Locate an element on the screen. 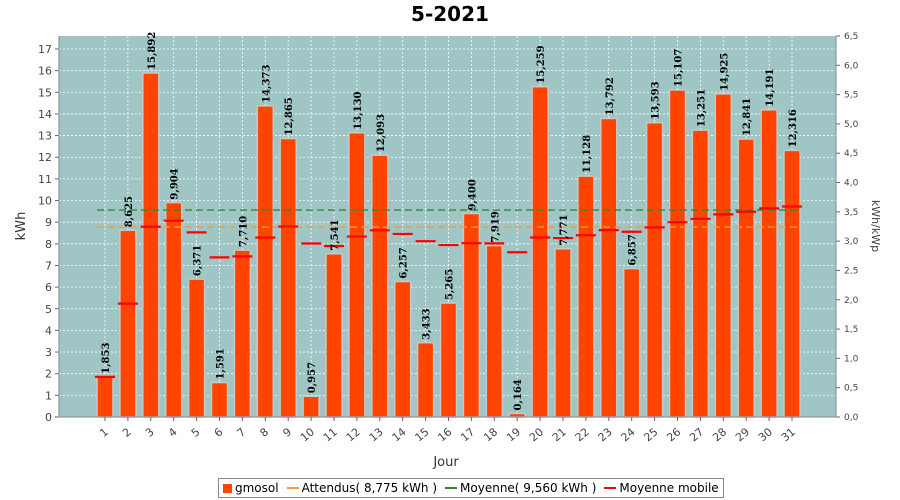 The height and width of the screenshot is (500, 900). legend-item-moyenne: Moyenne( 9,560 kWh ) is located at coordinates (520, 488).